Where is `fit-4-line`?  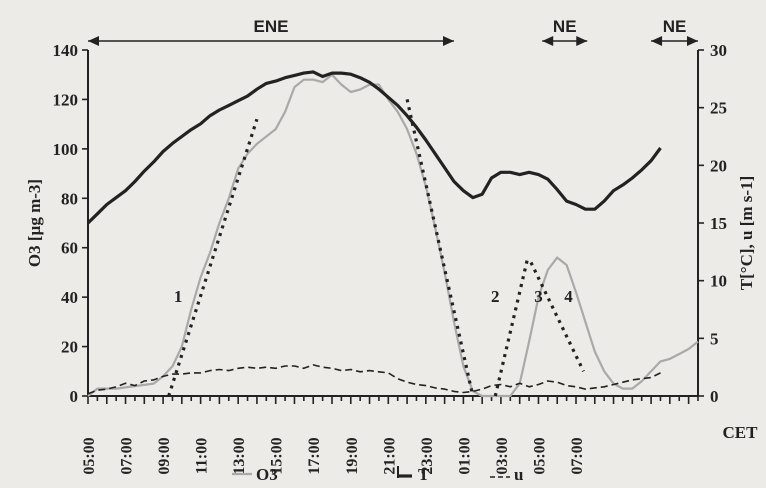 fit-4-line is located at coordinates (557, 316).